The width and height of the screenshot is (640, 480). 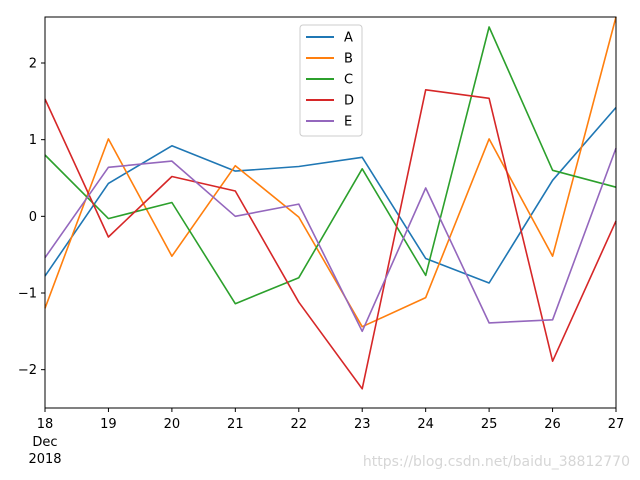 I want to click on y-tick-label: 1, so click(x=33, y=140).